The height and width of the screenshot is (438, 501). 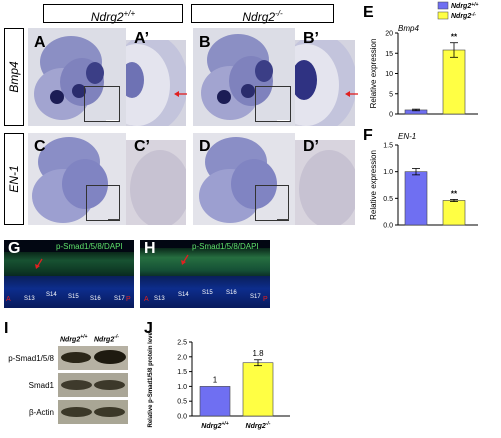 I want to click on chart-f-title: EN-1, so click(x=407, y=136).